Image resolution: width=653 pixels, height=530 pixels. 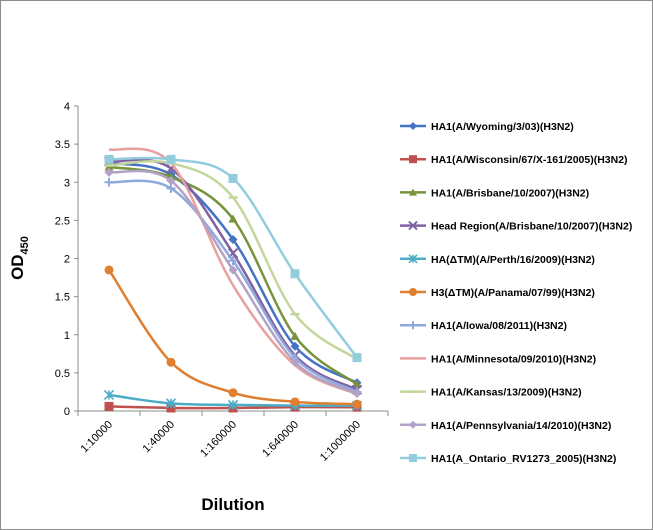 I want to click on legend-item: HA1(A/Pennsylvania/14/2010)(H3N2), so click(x=505, y=426).